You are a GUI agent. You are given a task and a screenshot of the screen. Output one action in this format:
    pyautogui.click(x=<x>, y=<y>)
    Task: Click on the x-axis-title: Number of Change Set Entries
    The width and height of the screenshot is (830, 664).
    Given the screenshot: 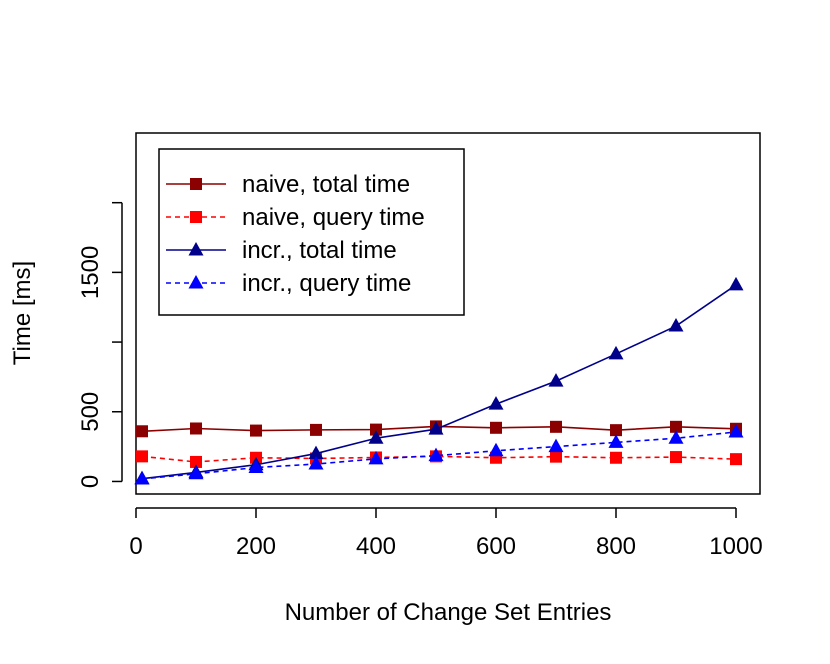 What is the action you would take?
    pyautogui.click(x=448, y=612)
    